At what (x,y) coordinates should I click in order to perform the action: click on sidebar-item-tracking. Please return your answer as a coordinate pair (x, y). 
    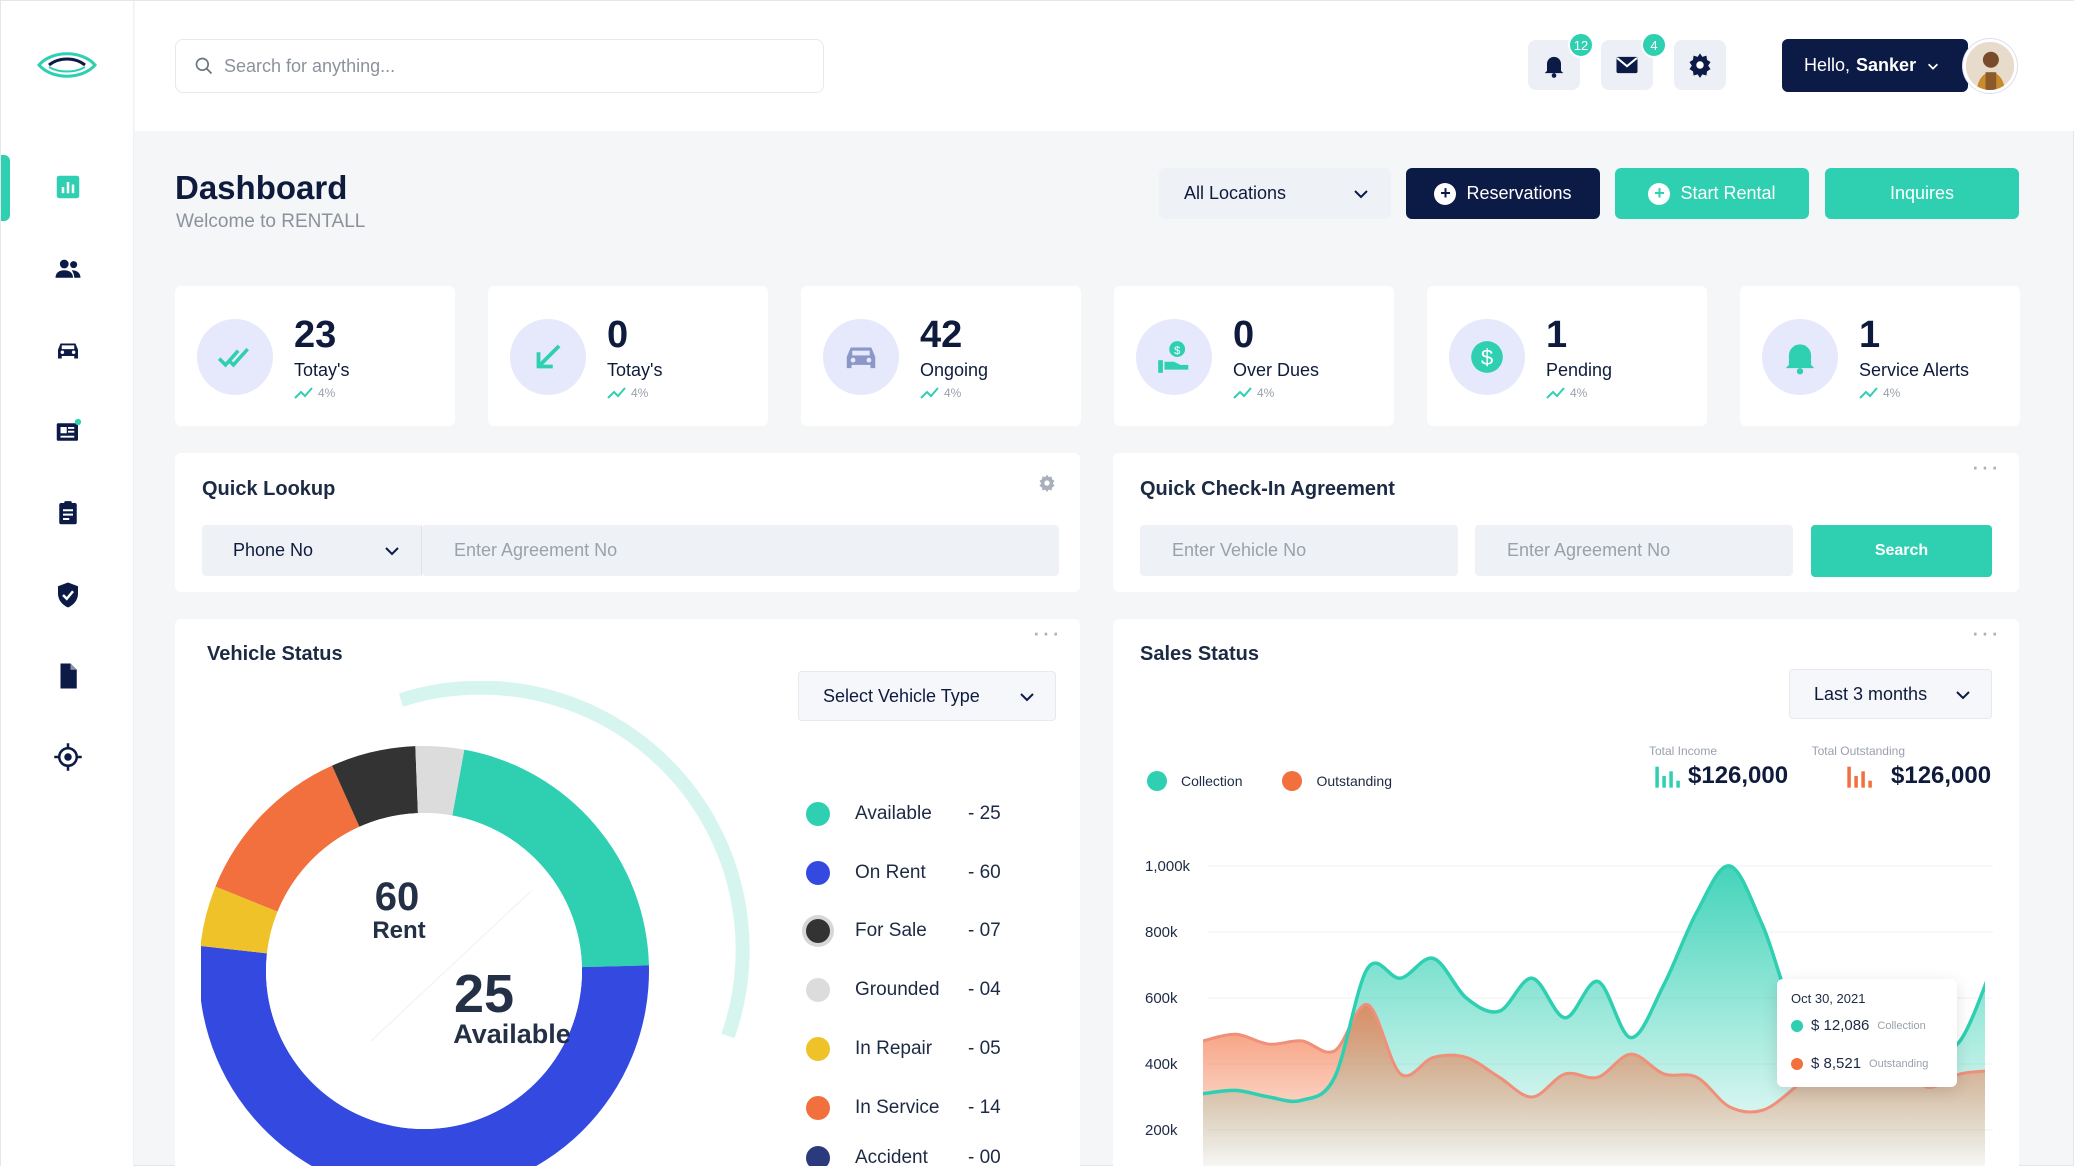
    Looking at the image, I should click on (67, 757).